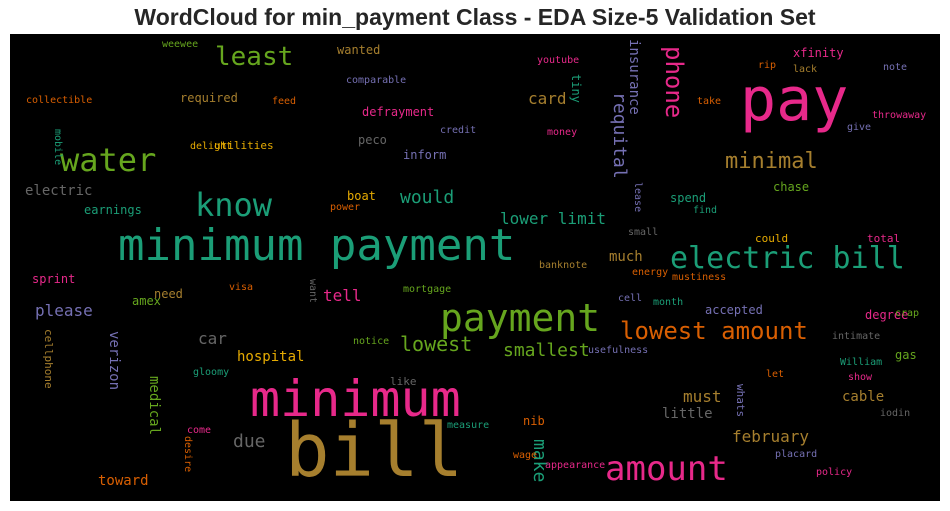  Describe the element at coordinates (187, 454) in the screenshot. I see `wordcloud-word: desire` at that location.